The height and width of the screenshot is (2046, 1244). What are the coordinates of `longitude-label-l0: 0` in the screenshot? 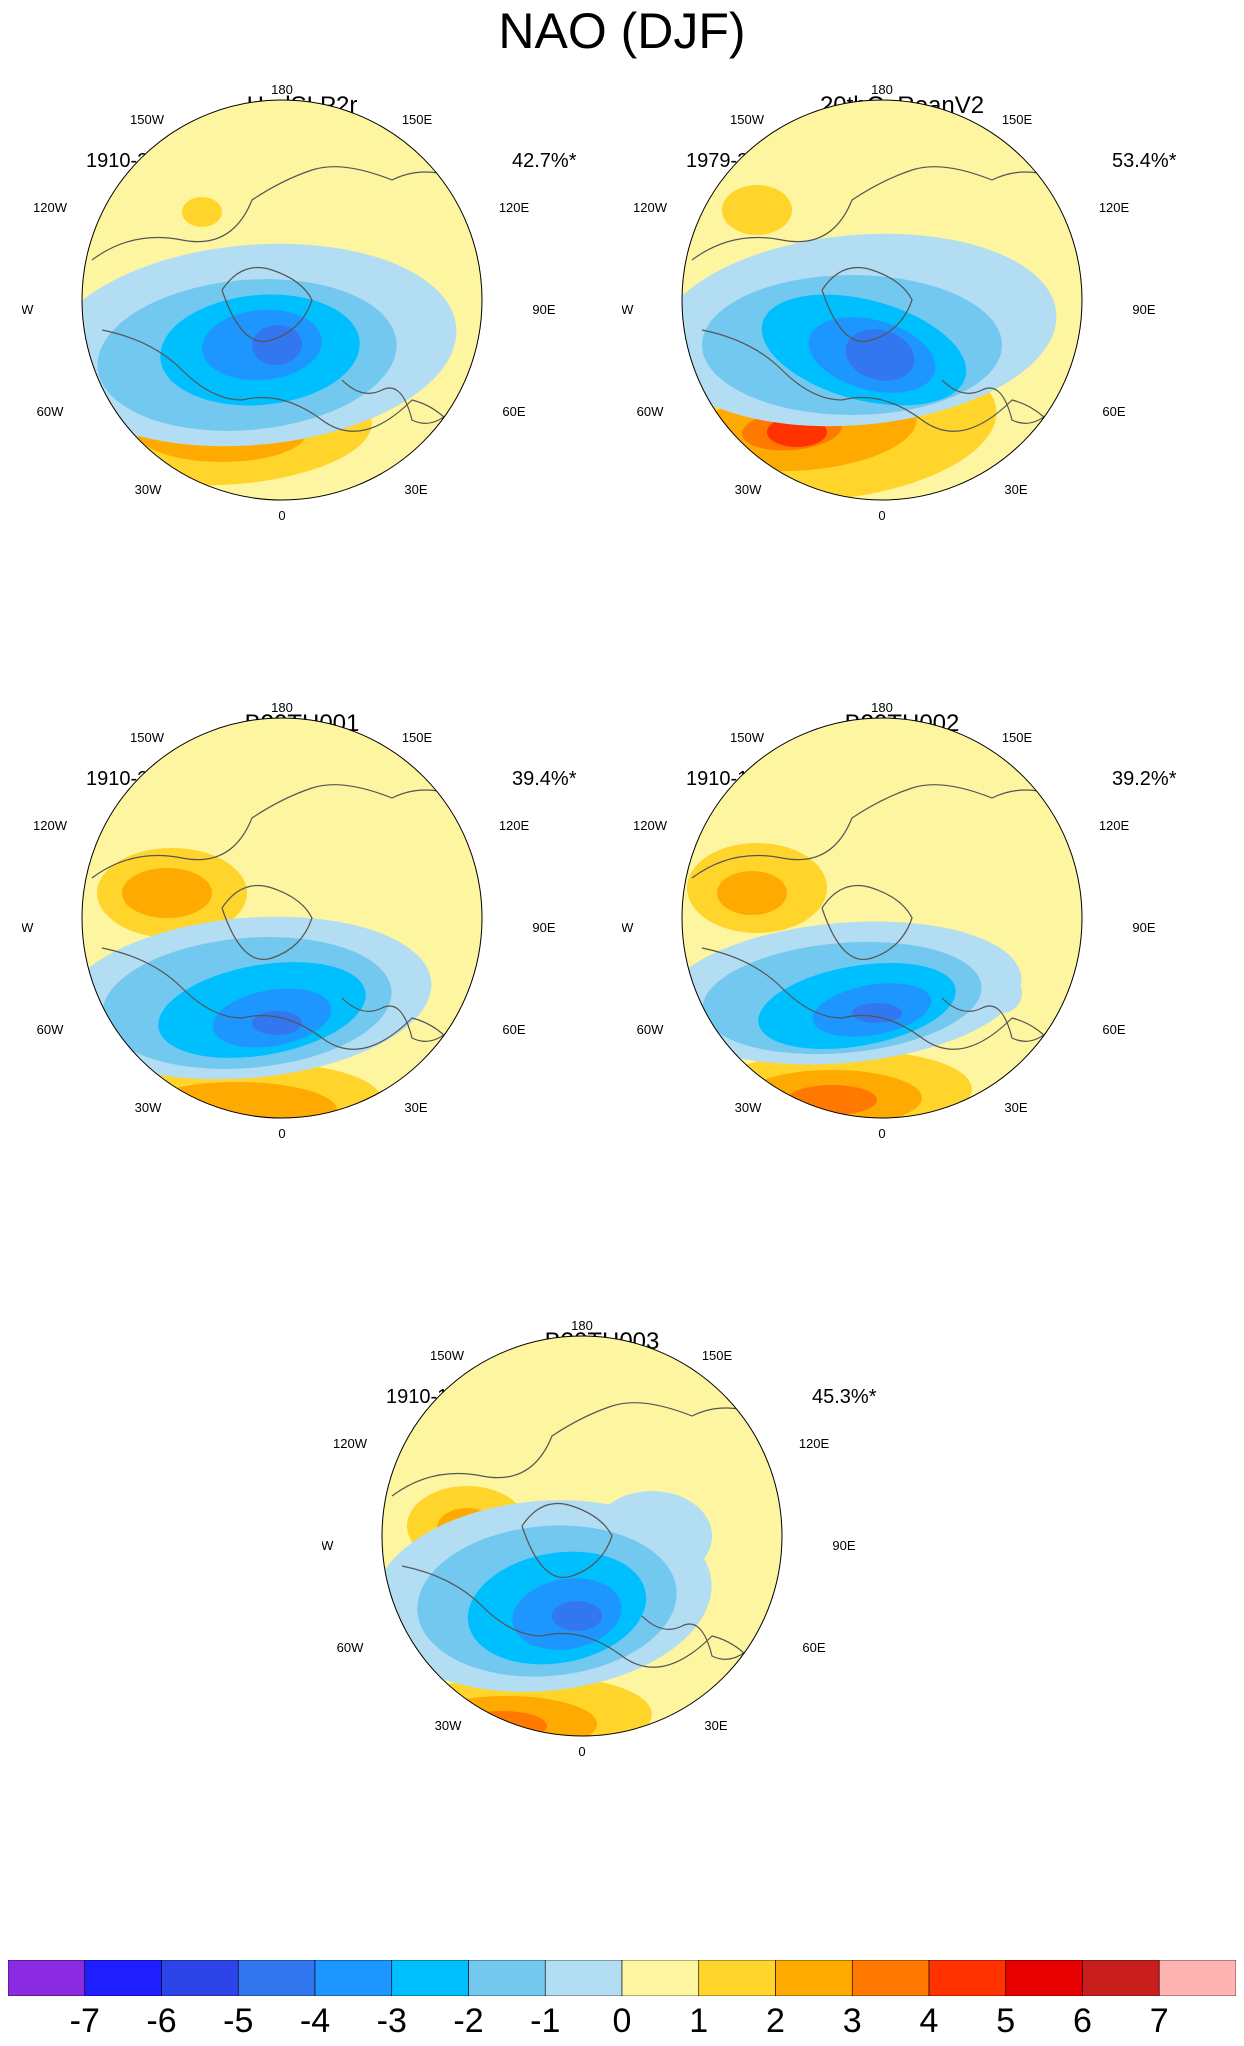 It's located at (881, 515).